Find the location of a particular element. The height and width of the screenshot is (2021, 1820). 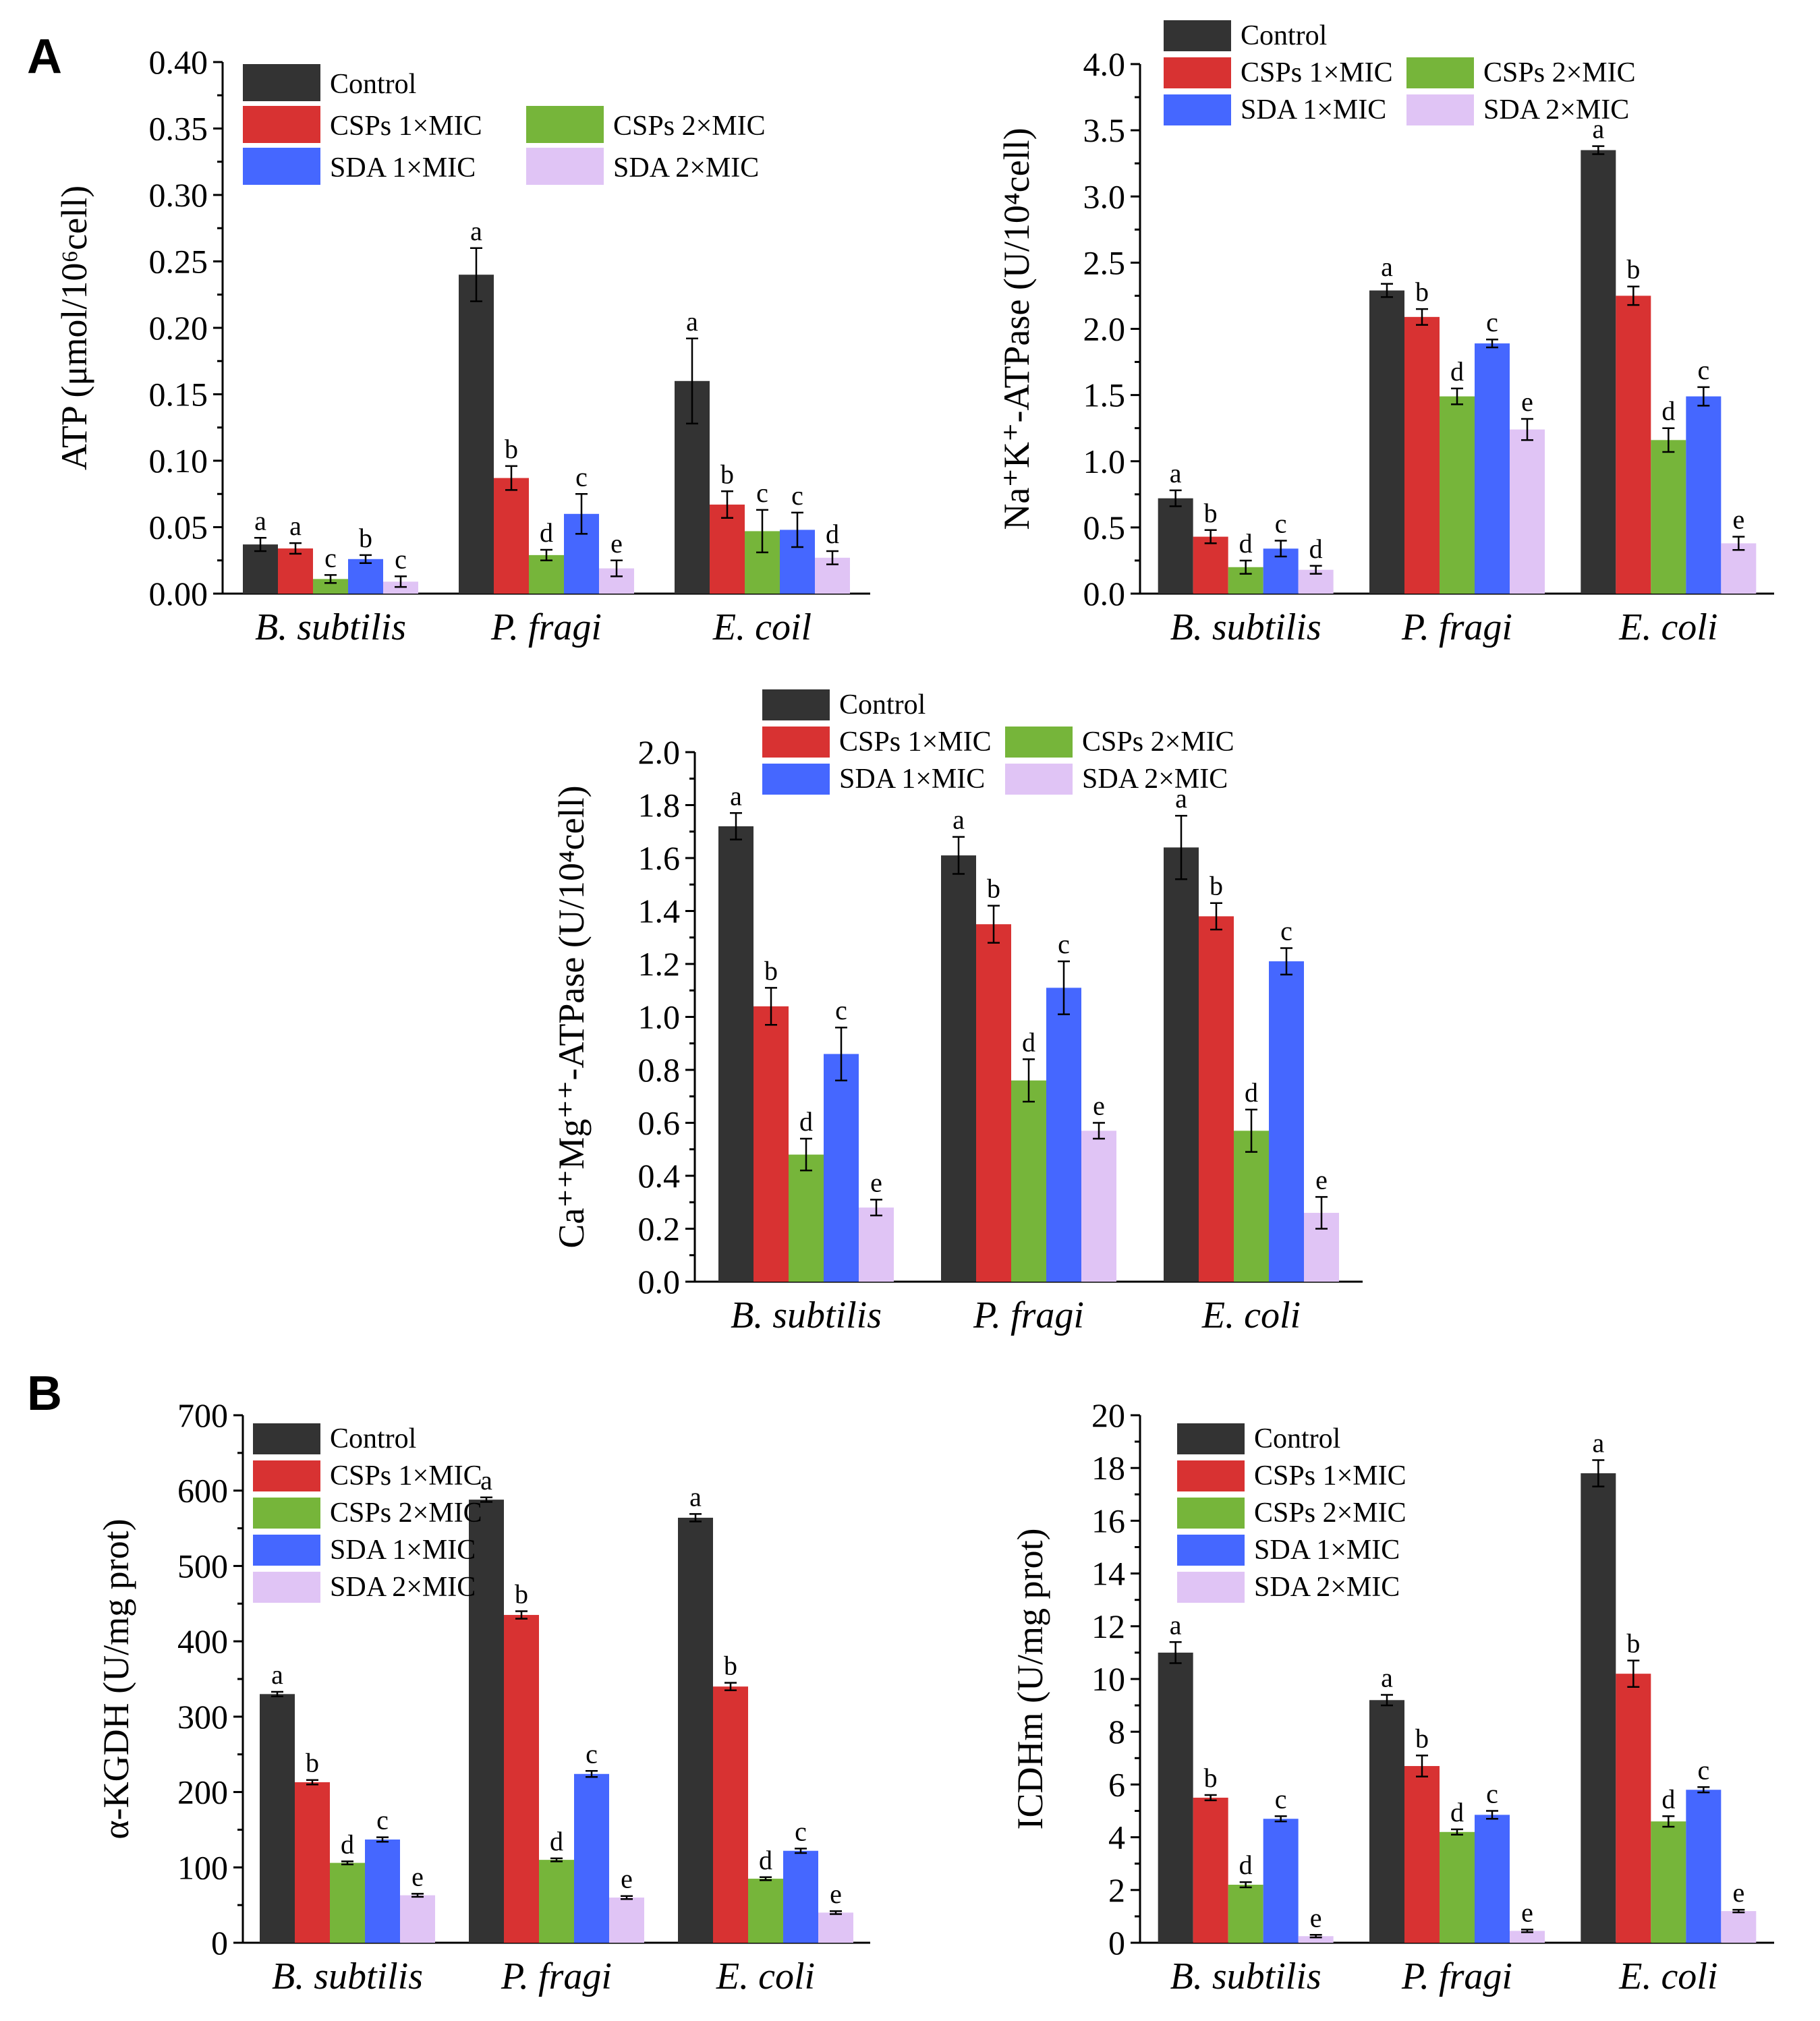

y-tick-label: 2 is located at coordinates (1116, 1890).